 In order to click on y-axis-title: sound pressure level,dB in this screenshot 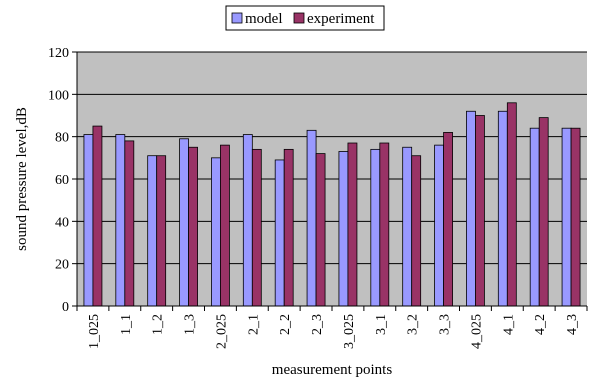, I will do `click(22, 179)`.